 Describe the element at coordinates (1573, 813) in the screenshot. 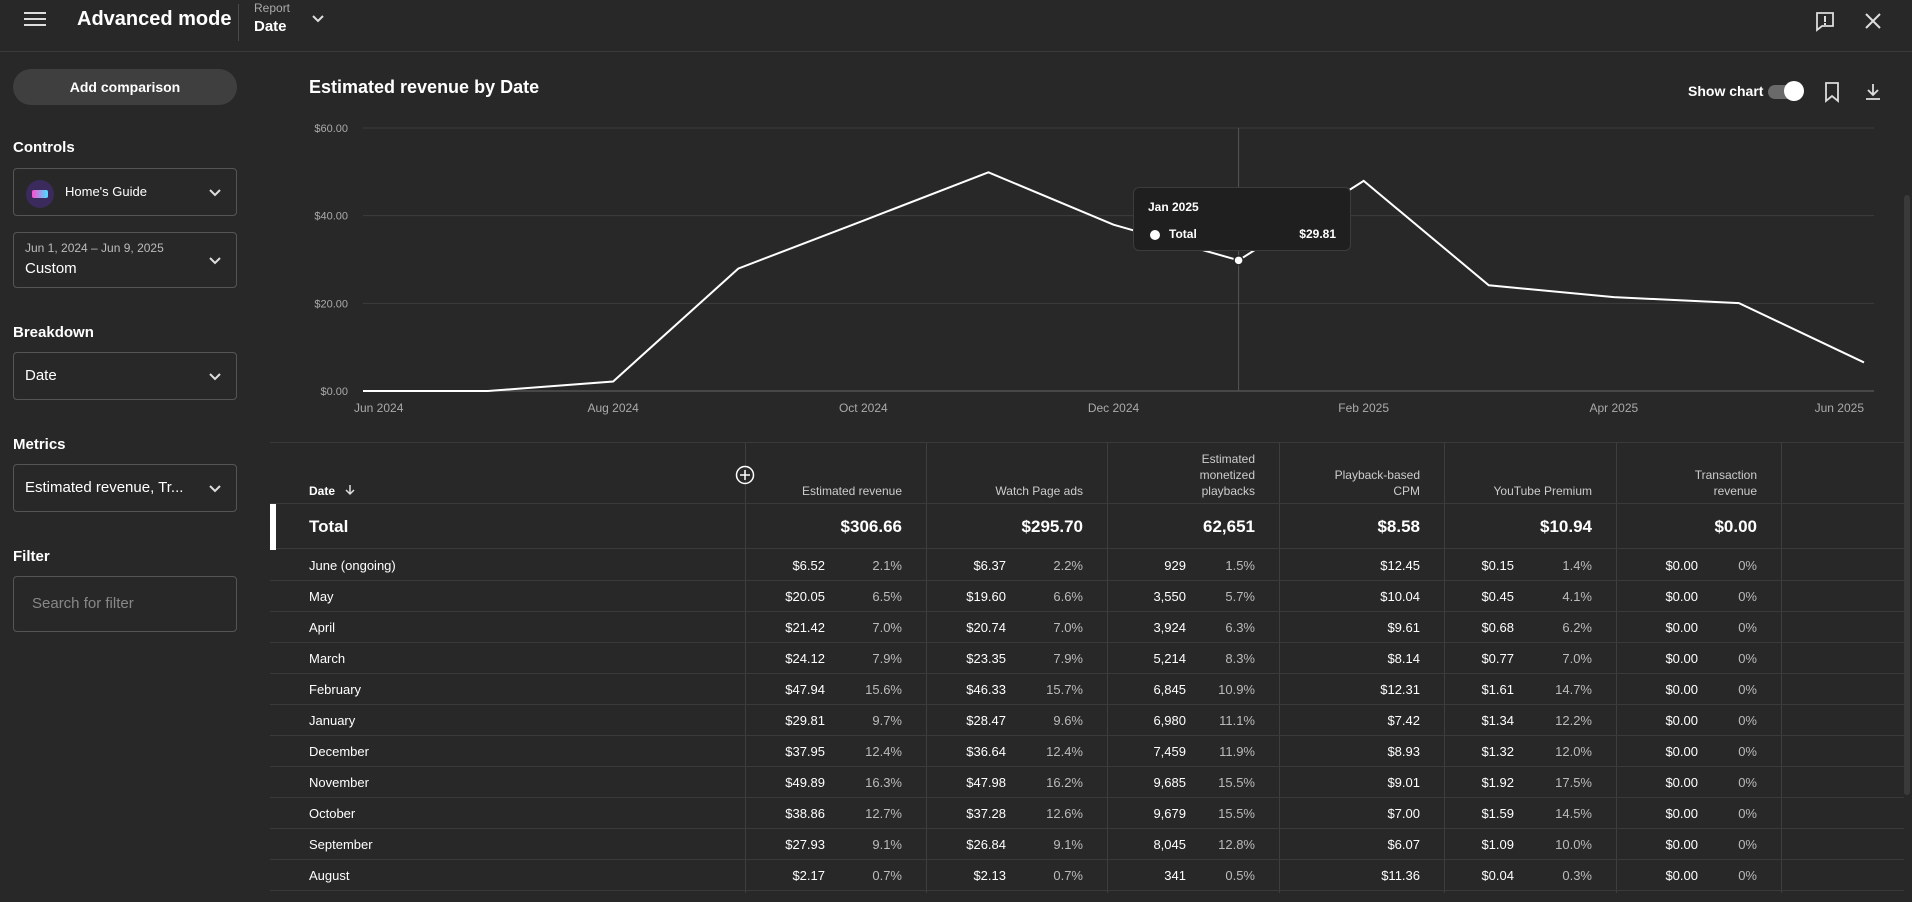

I see `row-youtube-premium-percent: 14.5%` at that location.